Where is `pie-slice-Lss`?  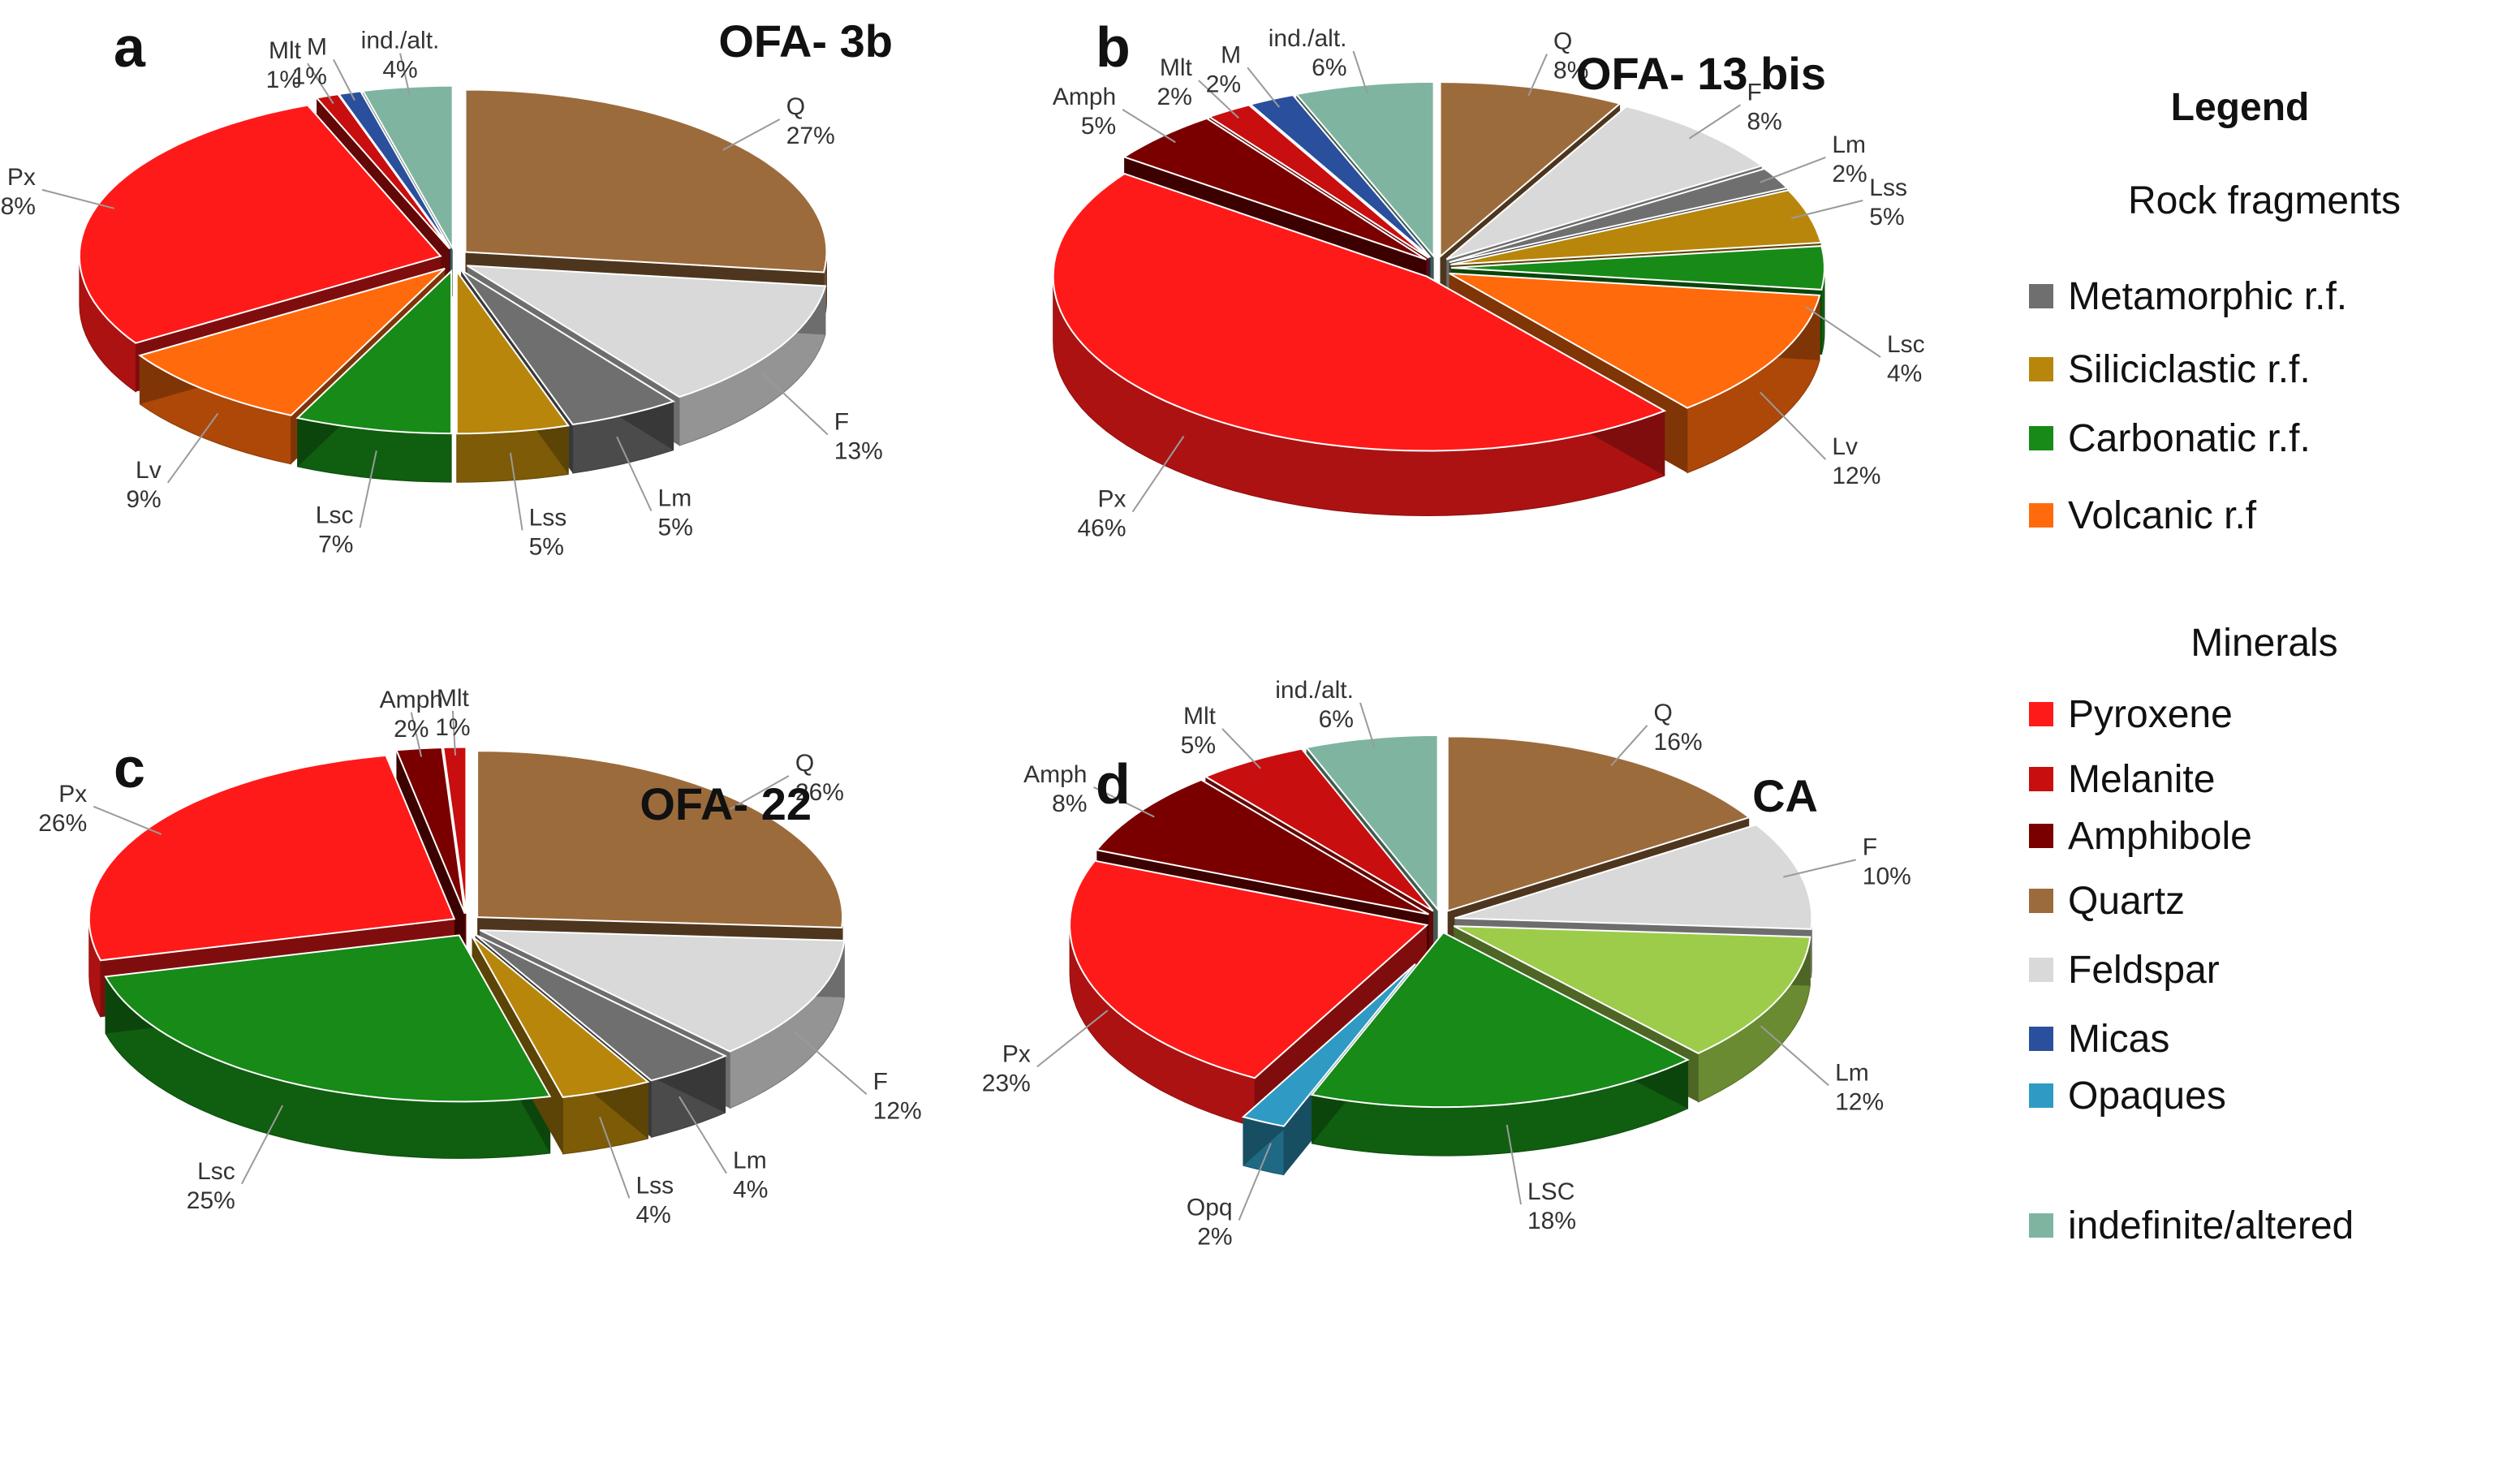
pie-slice-Lss is located at coordinates (513, 352).